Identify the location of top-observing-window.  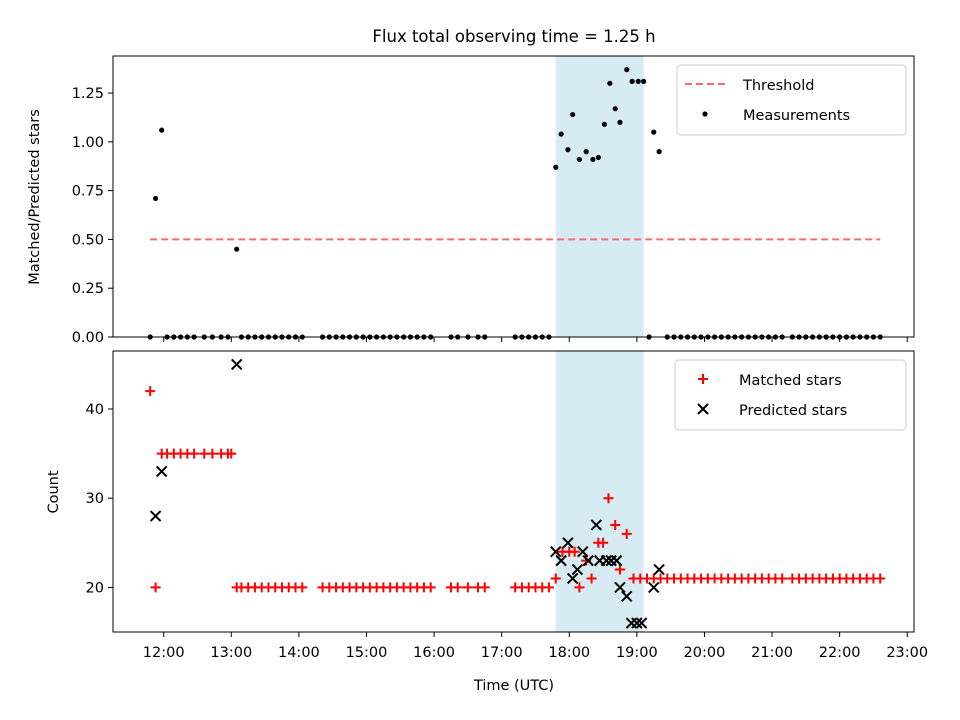
(599, 196).